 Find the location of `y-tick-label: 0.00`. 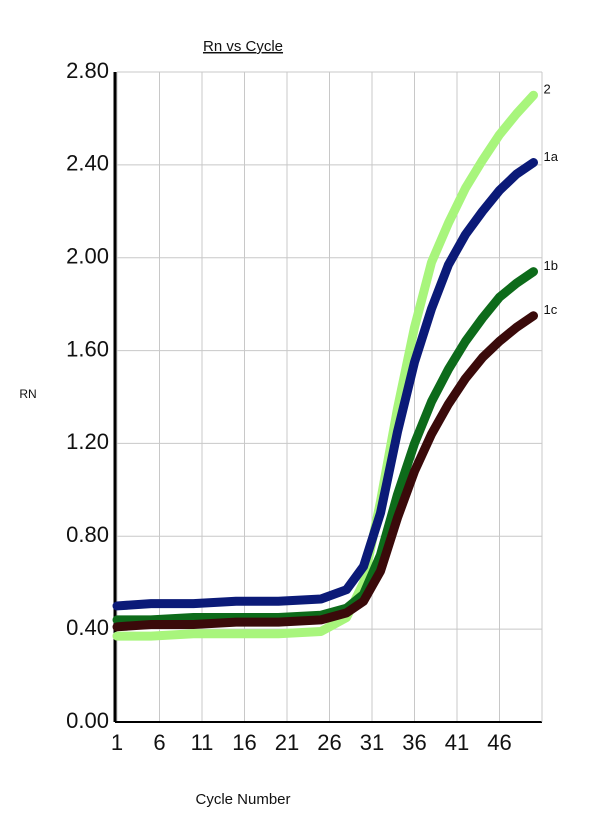

y-tick-label: 0.00 is located at coordinates (87, 720).